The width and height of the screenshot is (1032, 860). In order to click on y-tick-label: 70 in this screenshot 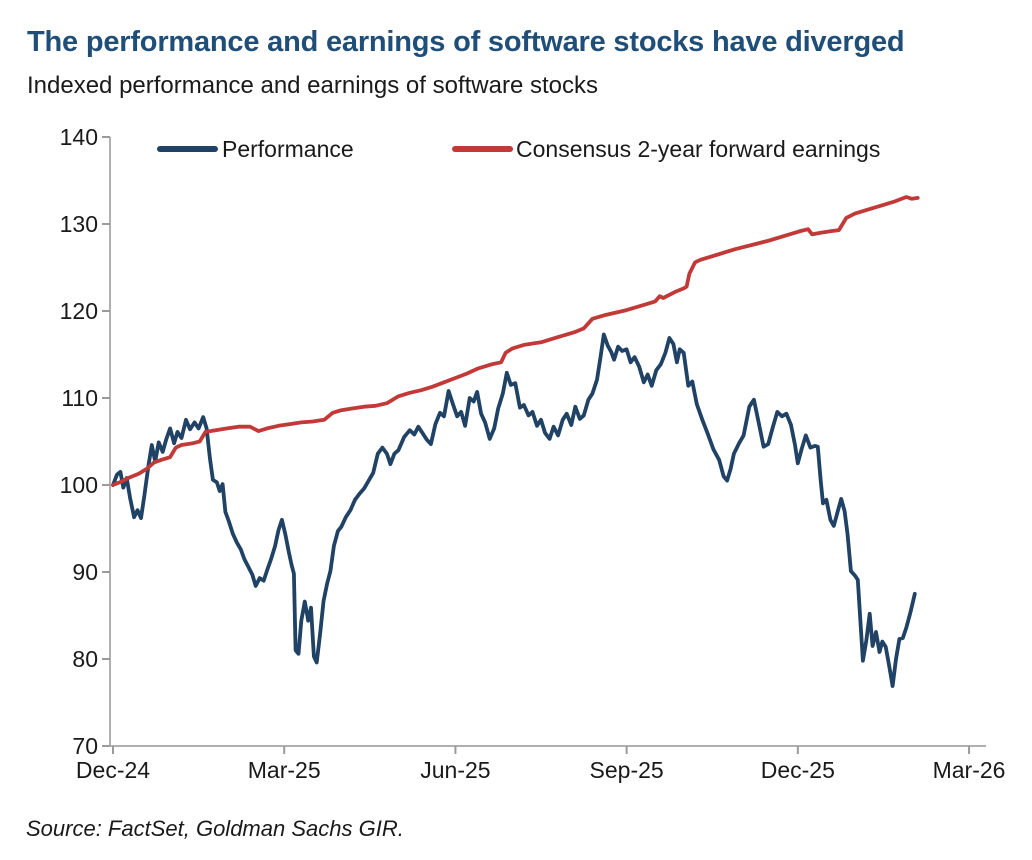, I will do `click(85, 746)`.